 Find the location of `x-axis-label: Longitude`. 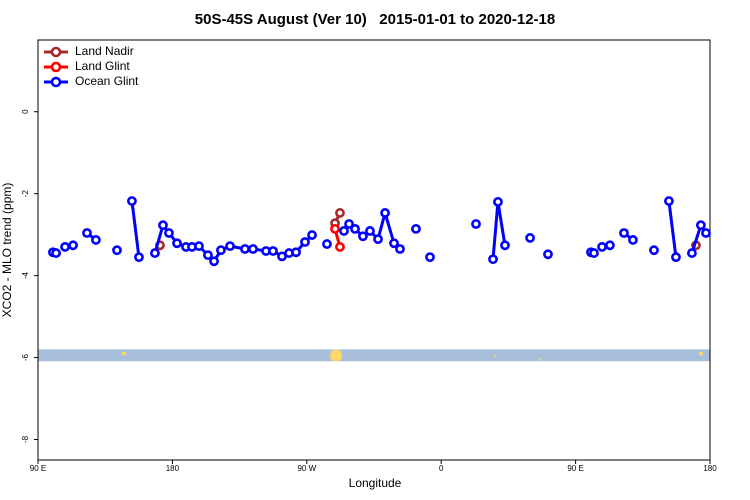

x-axis-label: Longitude is located at coordinates (375, 483).